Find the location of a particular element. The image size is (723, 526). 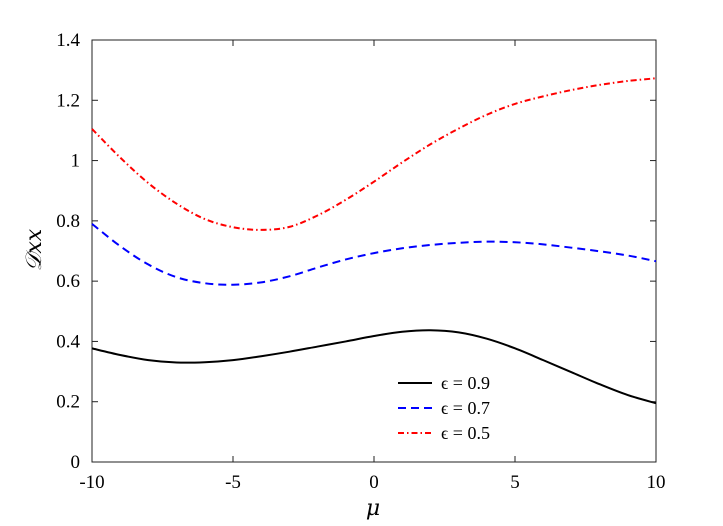

x-tick-label: 5 is located at coordinates (515, 482).